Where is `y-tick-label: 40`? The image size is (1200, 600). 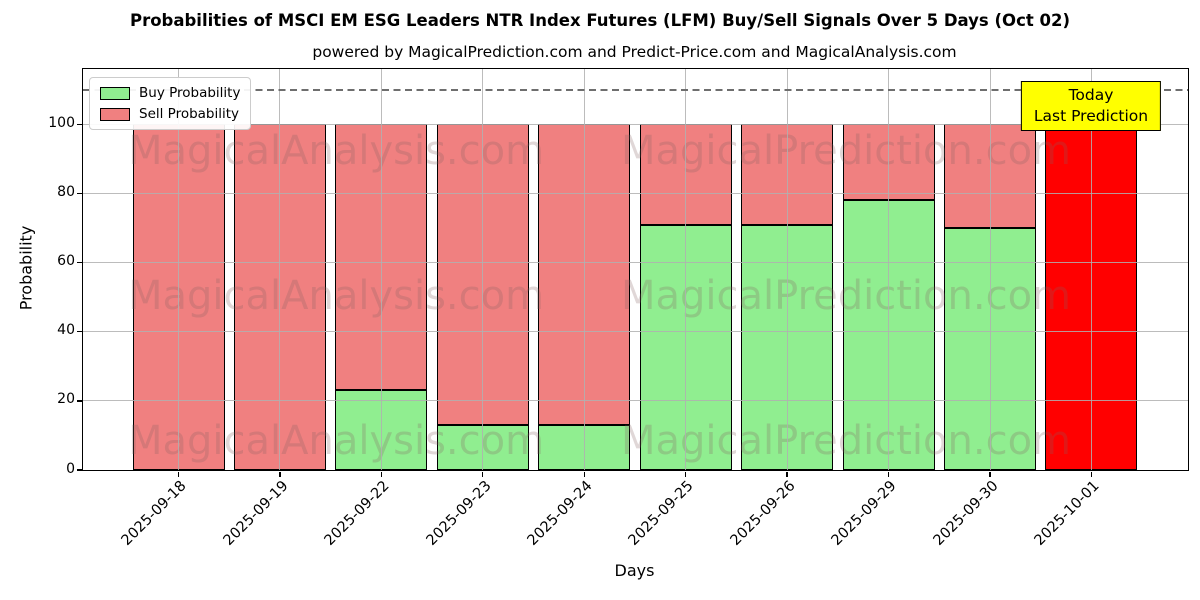 y-tick-label: 40 is located at coordinates (66, 330).